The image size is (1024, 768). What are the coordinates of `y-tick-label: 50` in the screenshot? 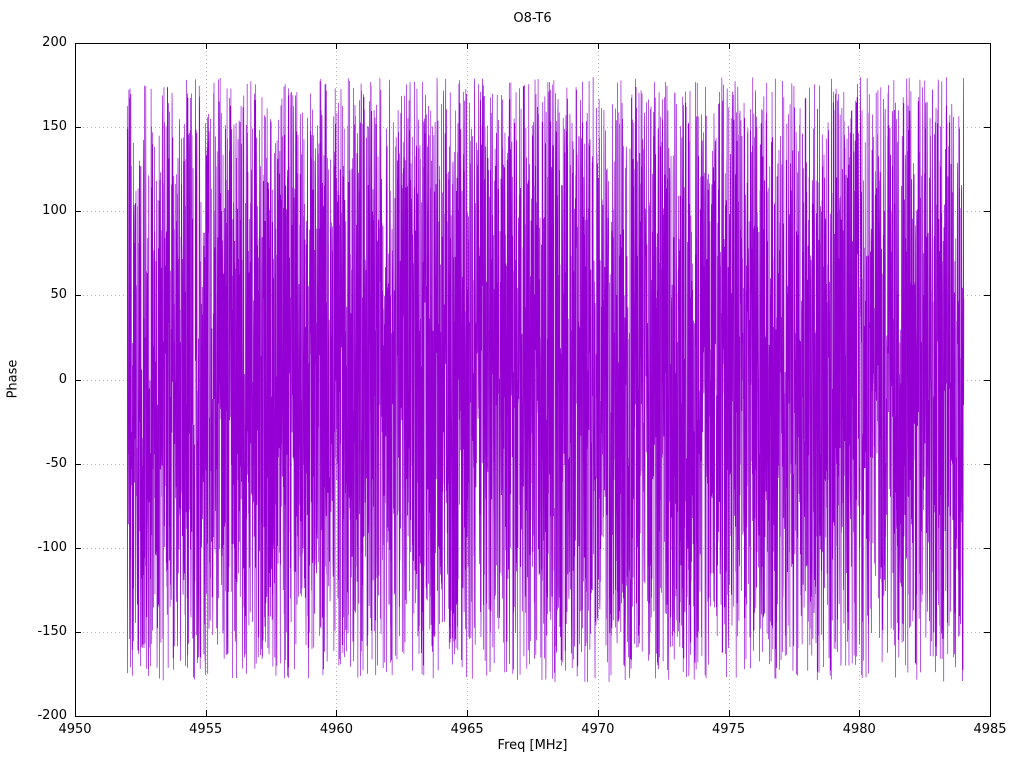 It's located at (58, 295).